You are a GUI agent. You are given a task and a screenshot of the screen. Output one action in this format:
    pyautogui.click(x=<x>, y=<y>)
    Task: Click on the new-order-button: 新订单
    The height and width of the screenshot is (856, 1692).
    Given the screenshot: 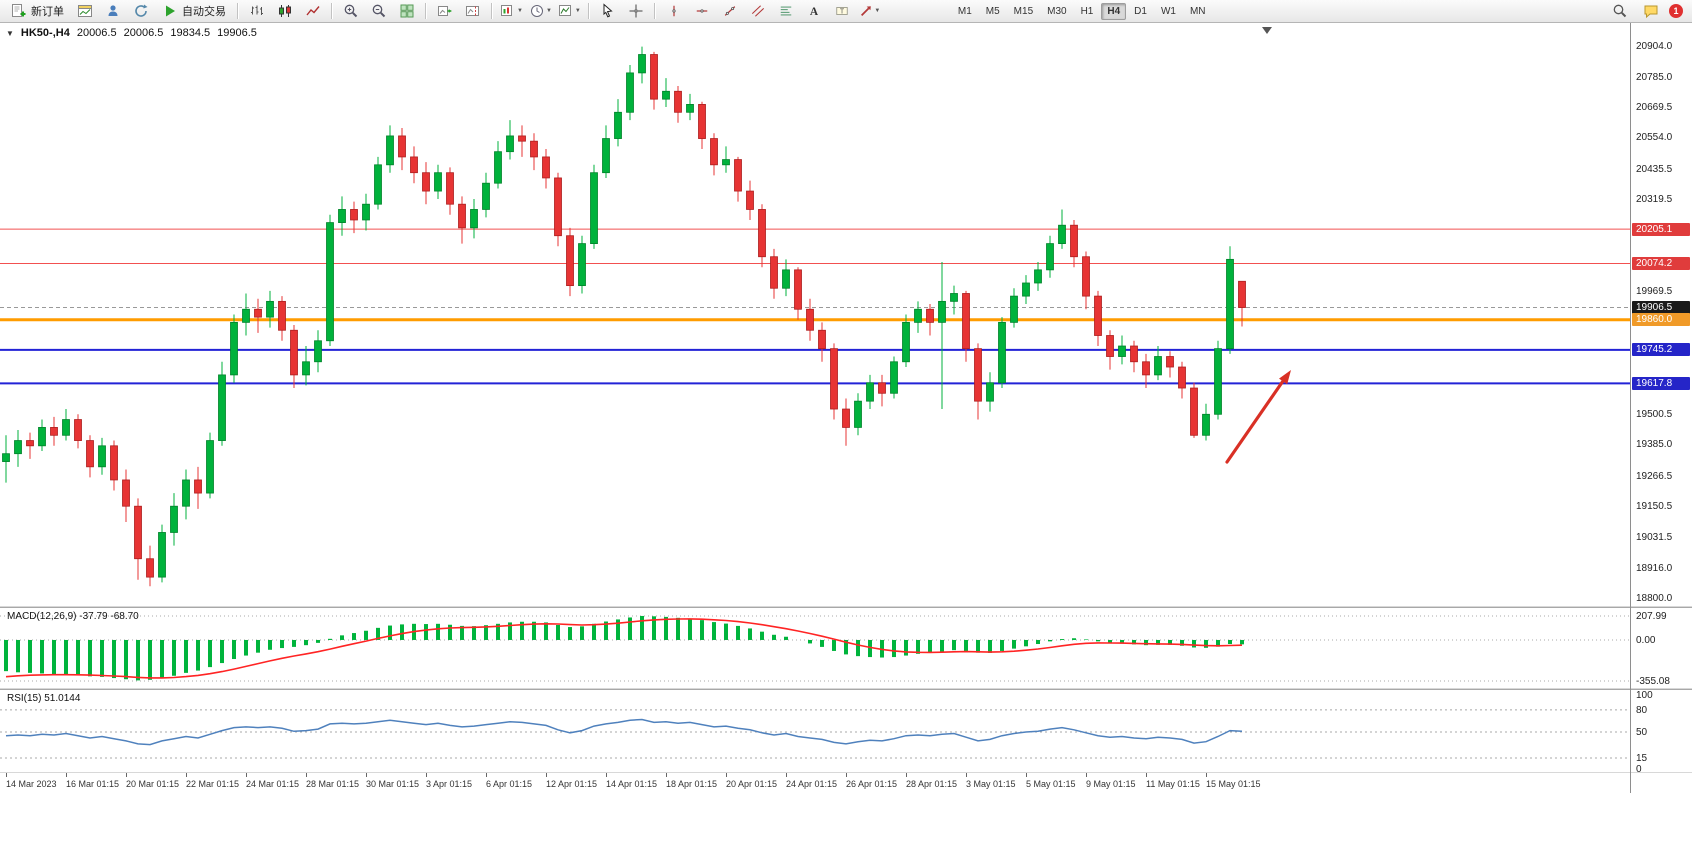 What is the action you would take?
    pyautogui.click(x=37, y=11)
    